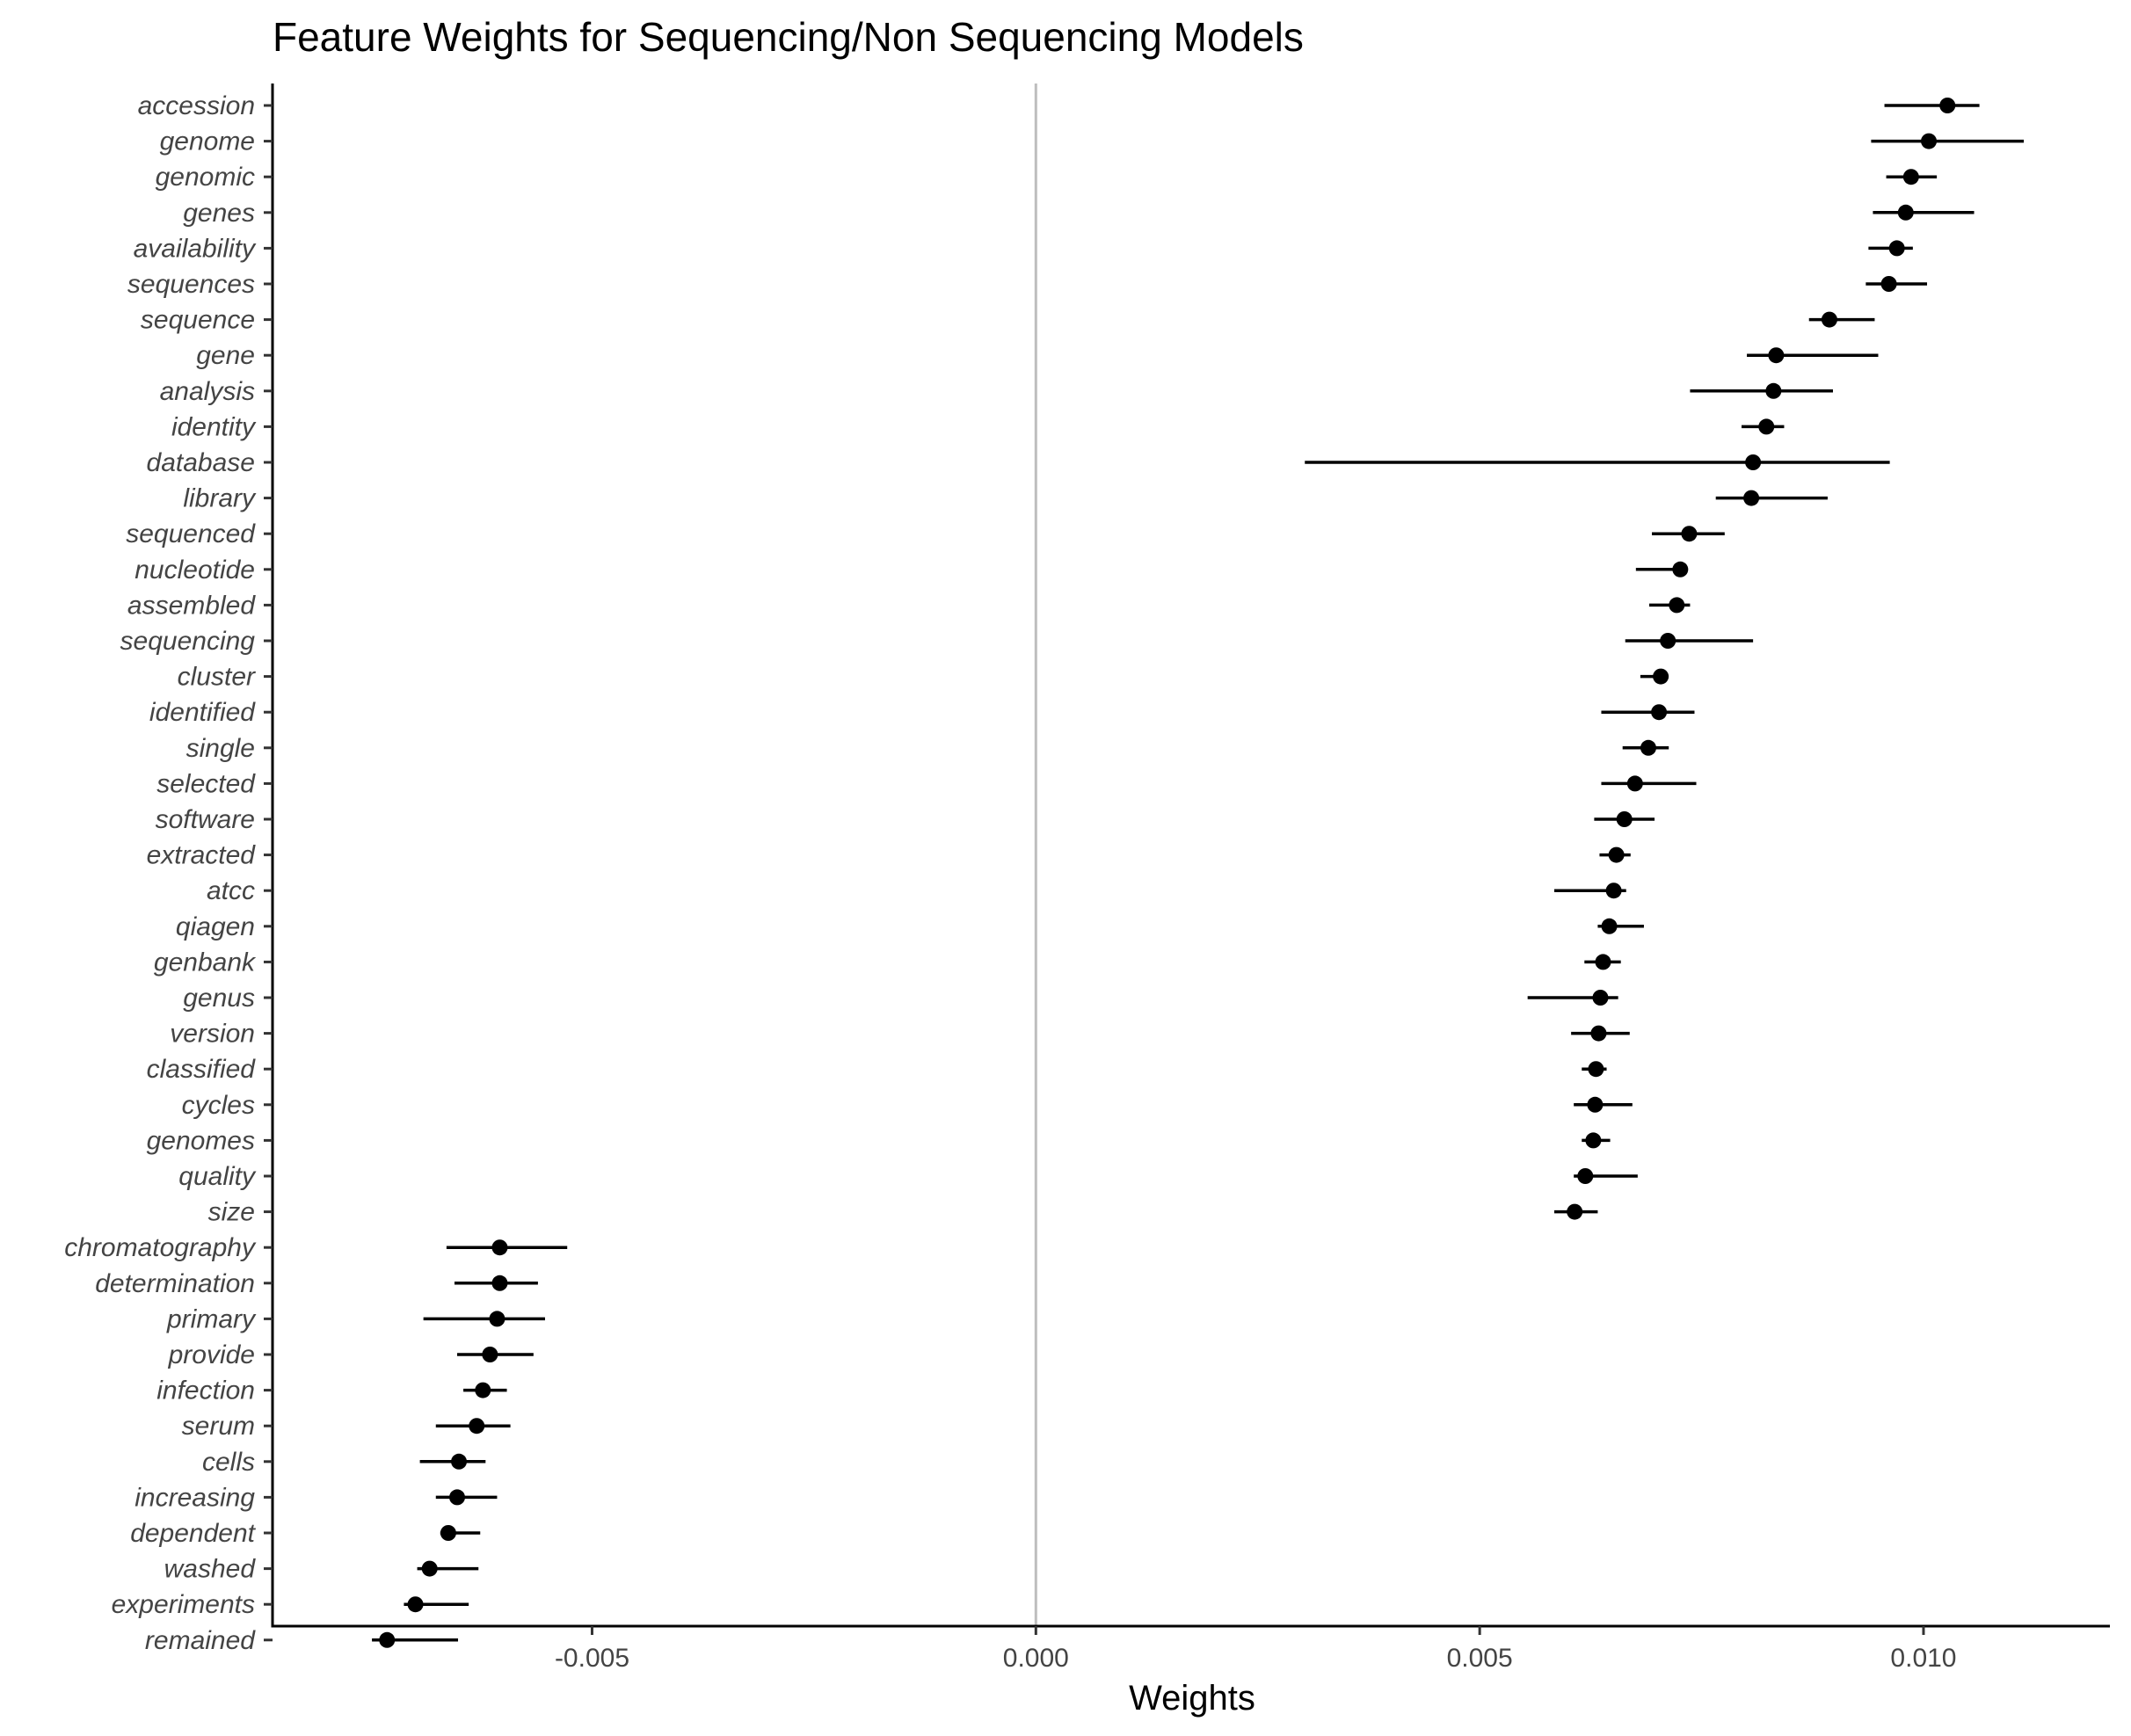 The image size is (2131, 1736). Describe the element at coordinates (217, 1176) in the screenshot. I see `y-tick-label: quality` at that location.